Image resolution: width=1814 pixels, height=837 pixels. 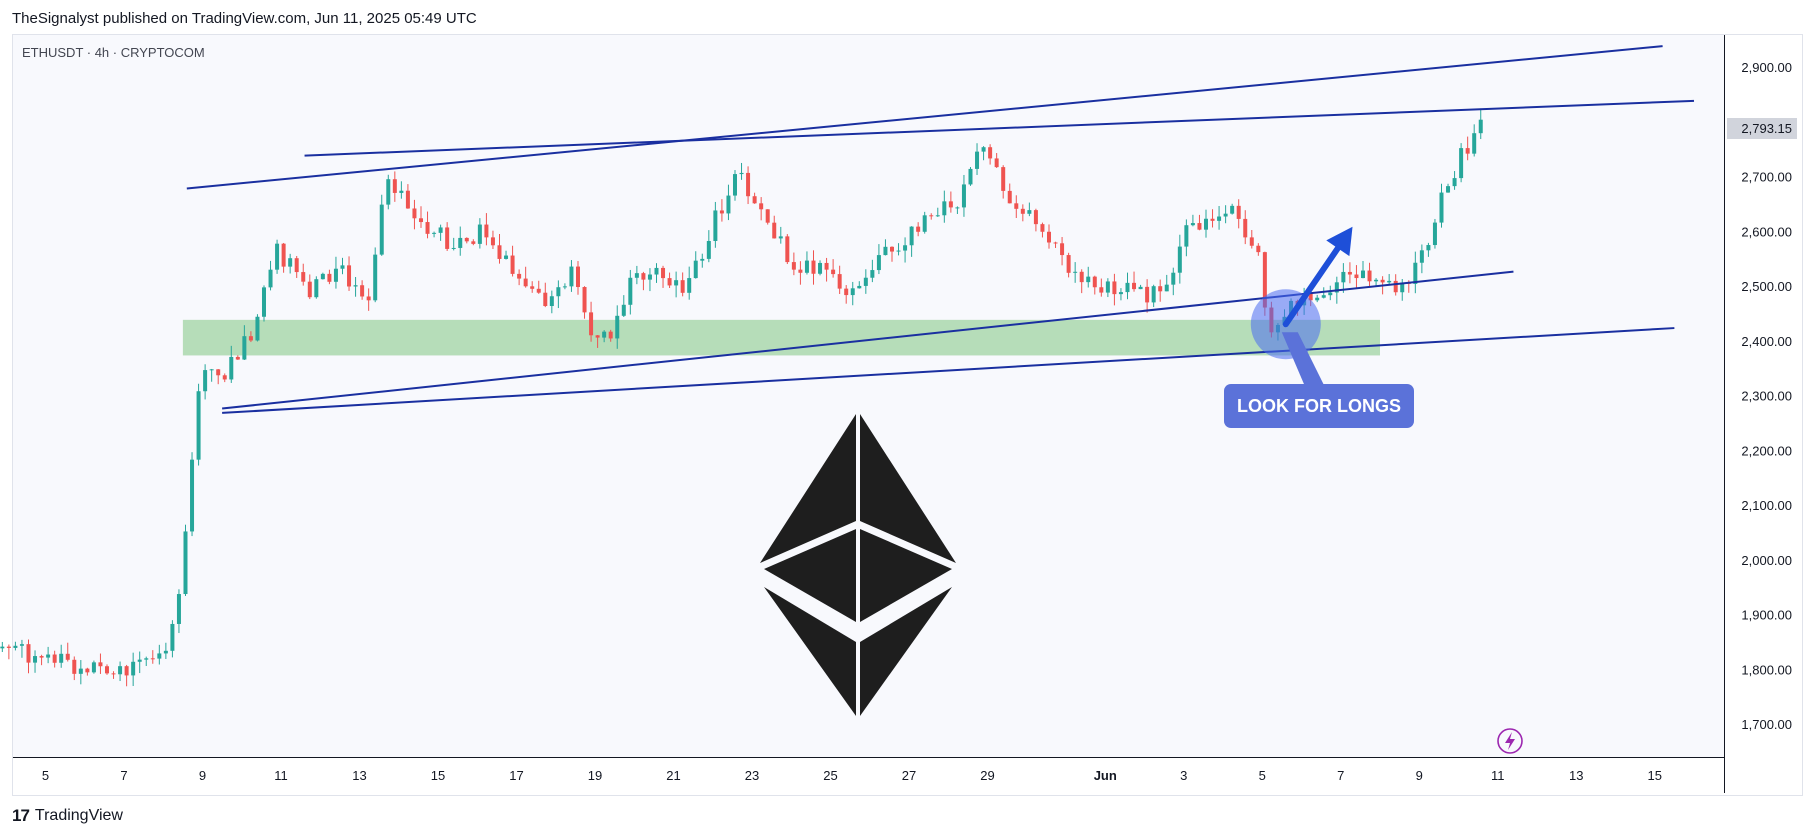 I want to click on tradingview-brand: TradingView, so click(x=78, y=815).